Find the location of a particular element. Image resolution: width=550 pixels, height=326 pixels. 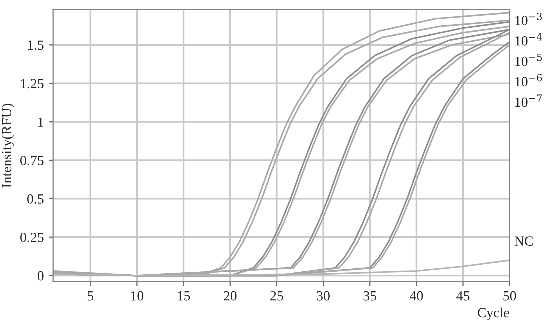

x-tick-label: 45 is located at coordinates (463, 296).